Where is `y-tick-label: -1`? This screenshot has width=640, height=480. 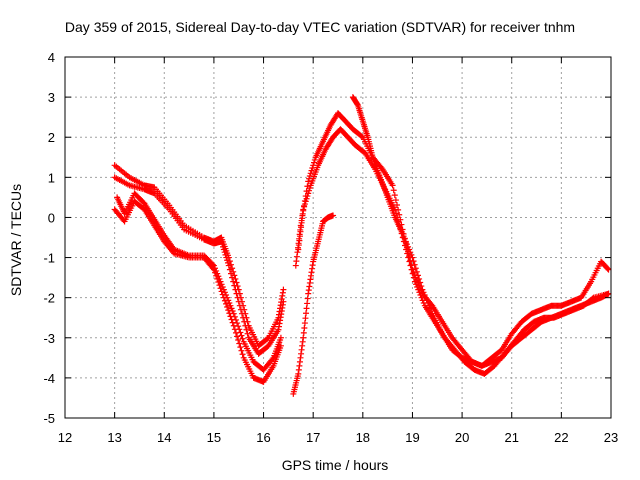
y-tick-label: -1 is located at coordinates (49, 258).